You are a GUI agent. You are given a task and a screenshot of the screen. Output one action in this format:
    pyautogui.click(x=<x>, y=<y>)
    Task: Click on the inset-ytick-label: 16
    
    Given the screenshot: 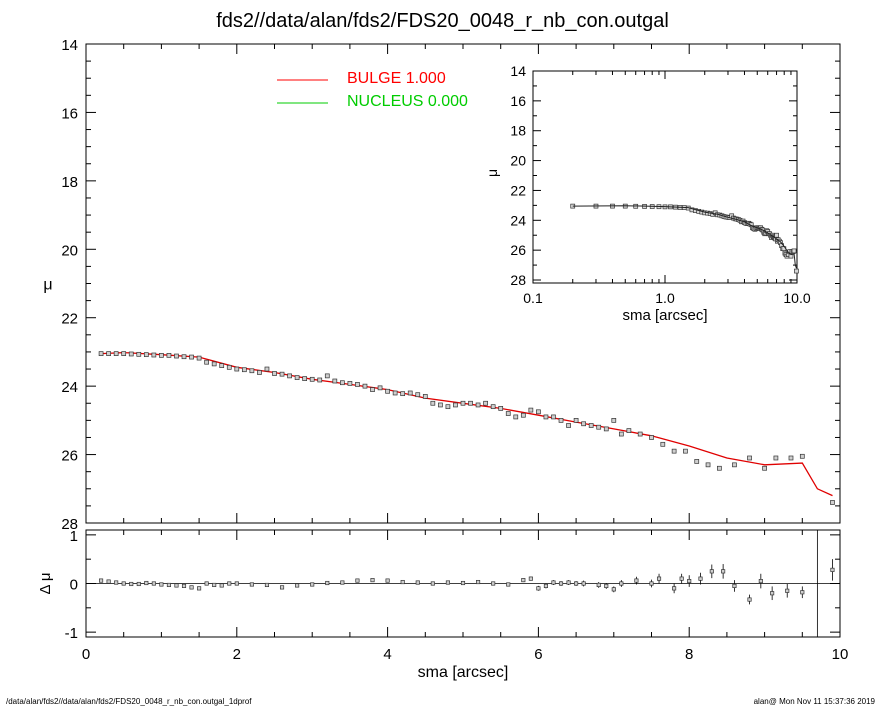 What is the action you would take?
    pyautogui.click(x=518, y=101)
    